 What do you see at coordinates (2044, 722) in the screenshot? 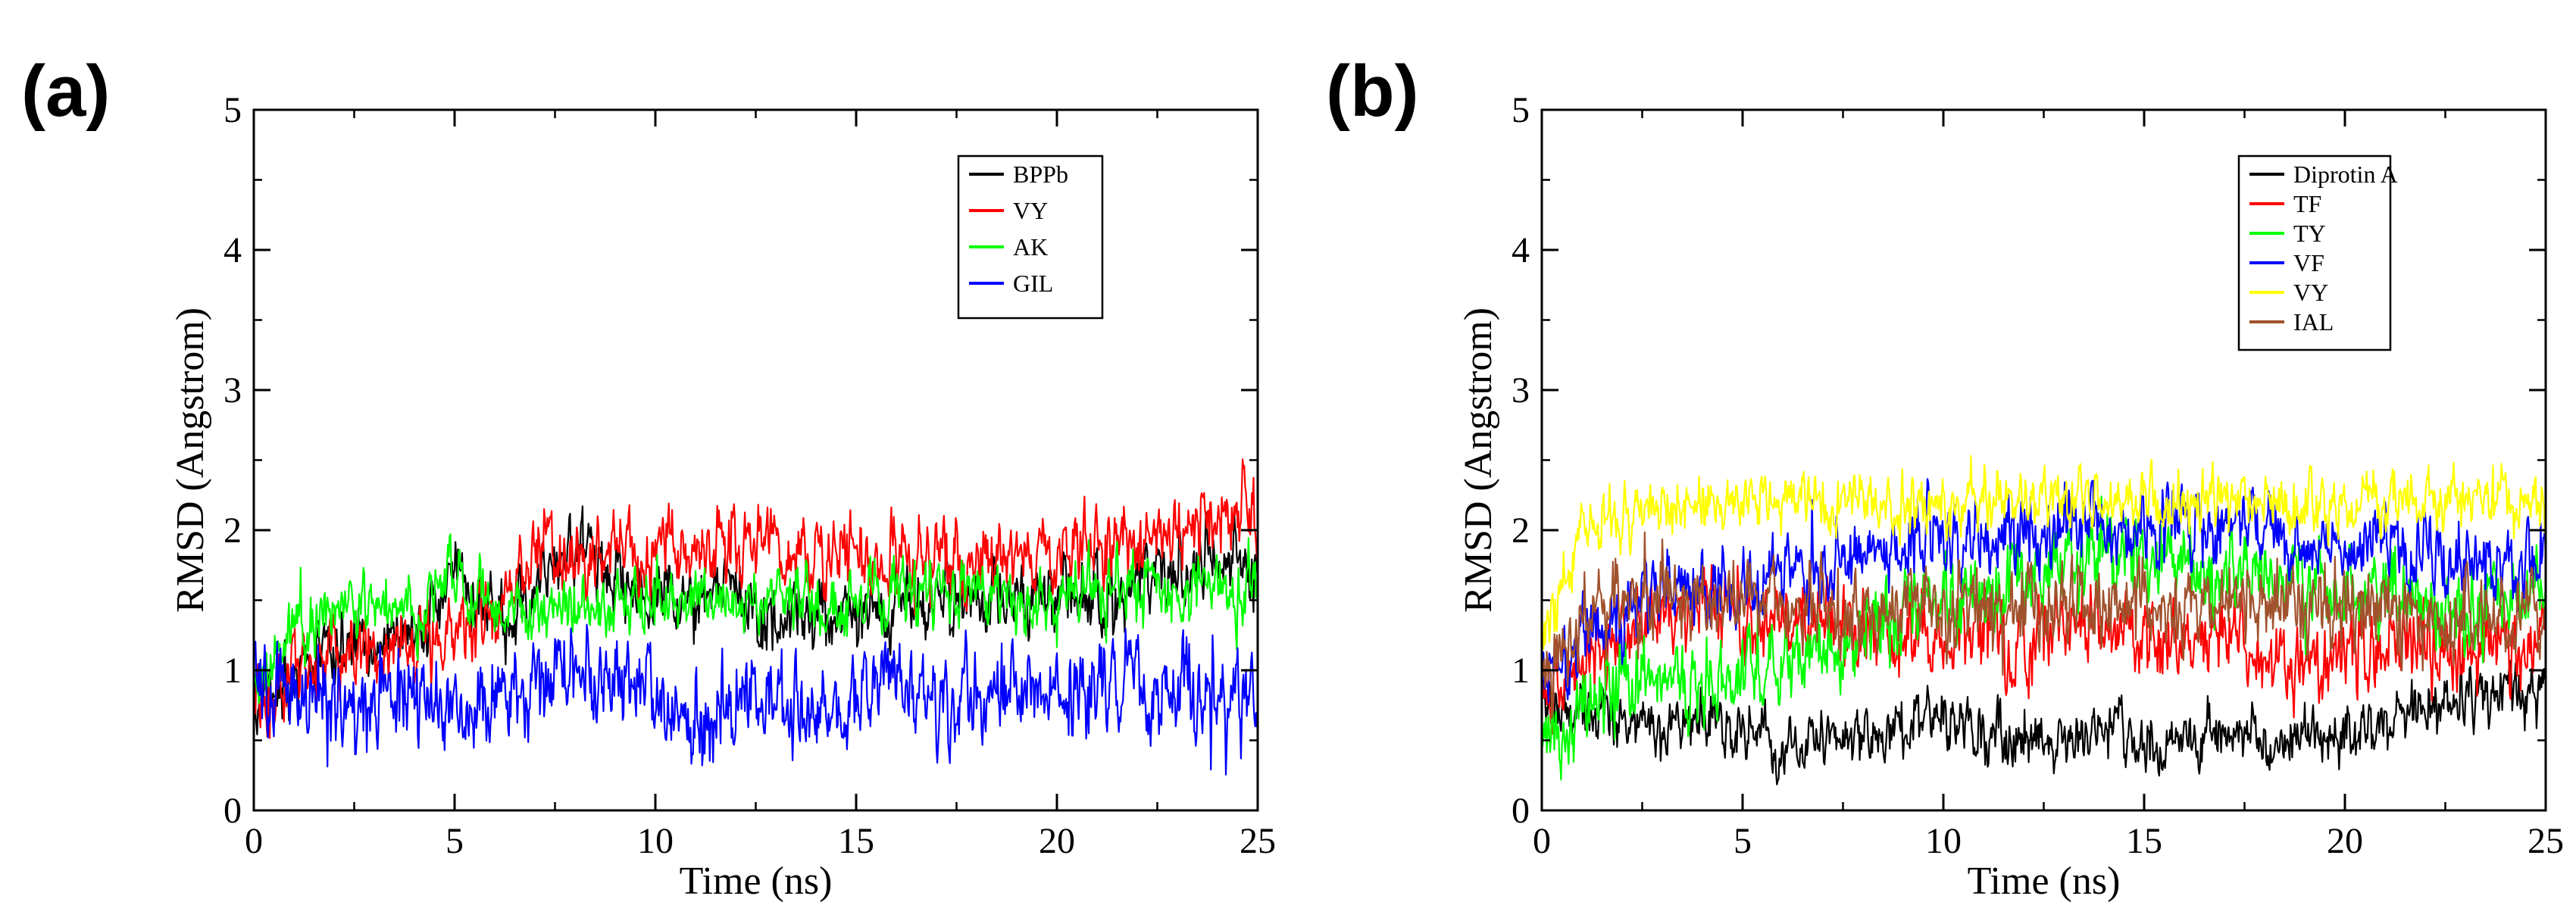
I see `series-line-diprotin-a` at bounding box center [2044, 722].